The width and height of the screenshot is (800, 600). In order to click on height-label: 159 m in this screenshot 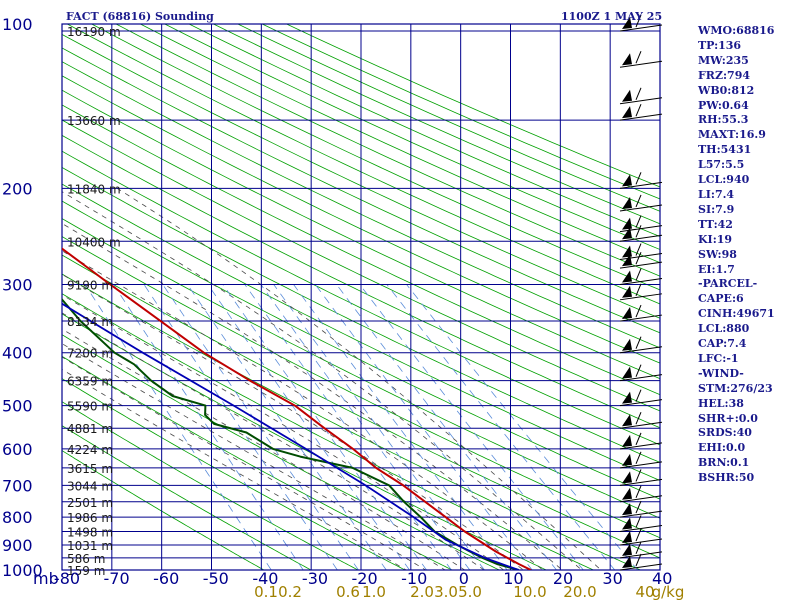, I will do `click(86, 571)`.